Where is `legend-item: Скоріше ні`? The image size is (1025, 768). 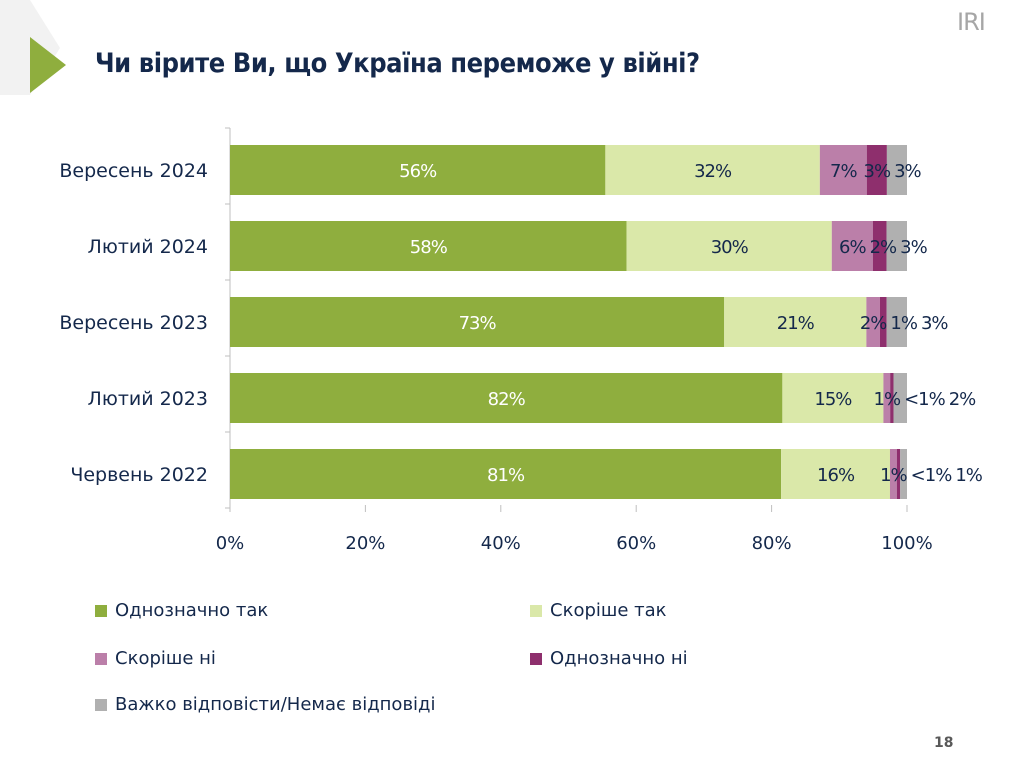
legend-item: Скоріше ні is located at coordinates (155, 658).